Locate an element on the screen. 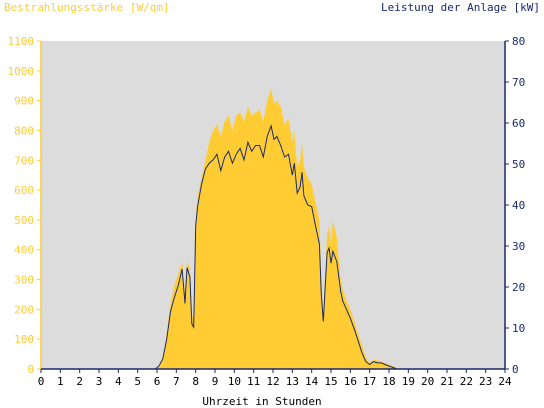 This screenshot has width=544, height=408. x-tick-label: 13 is located at coordinates (292, 381).